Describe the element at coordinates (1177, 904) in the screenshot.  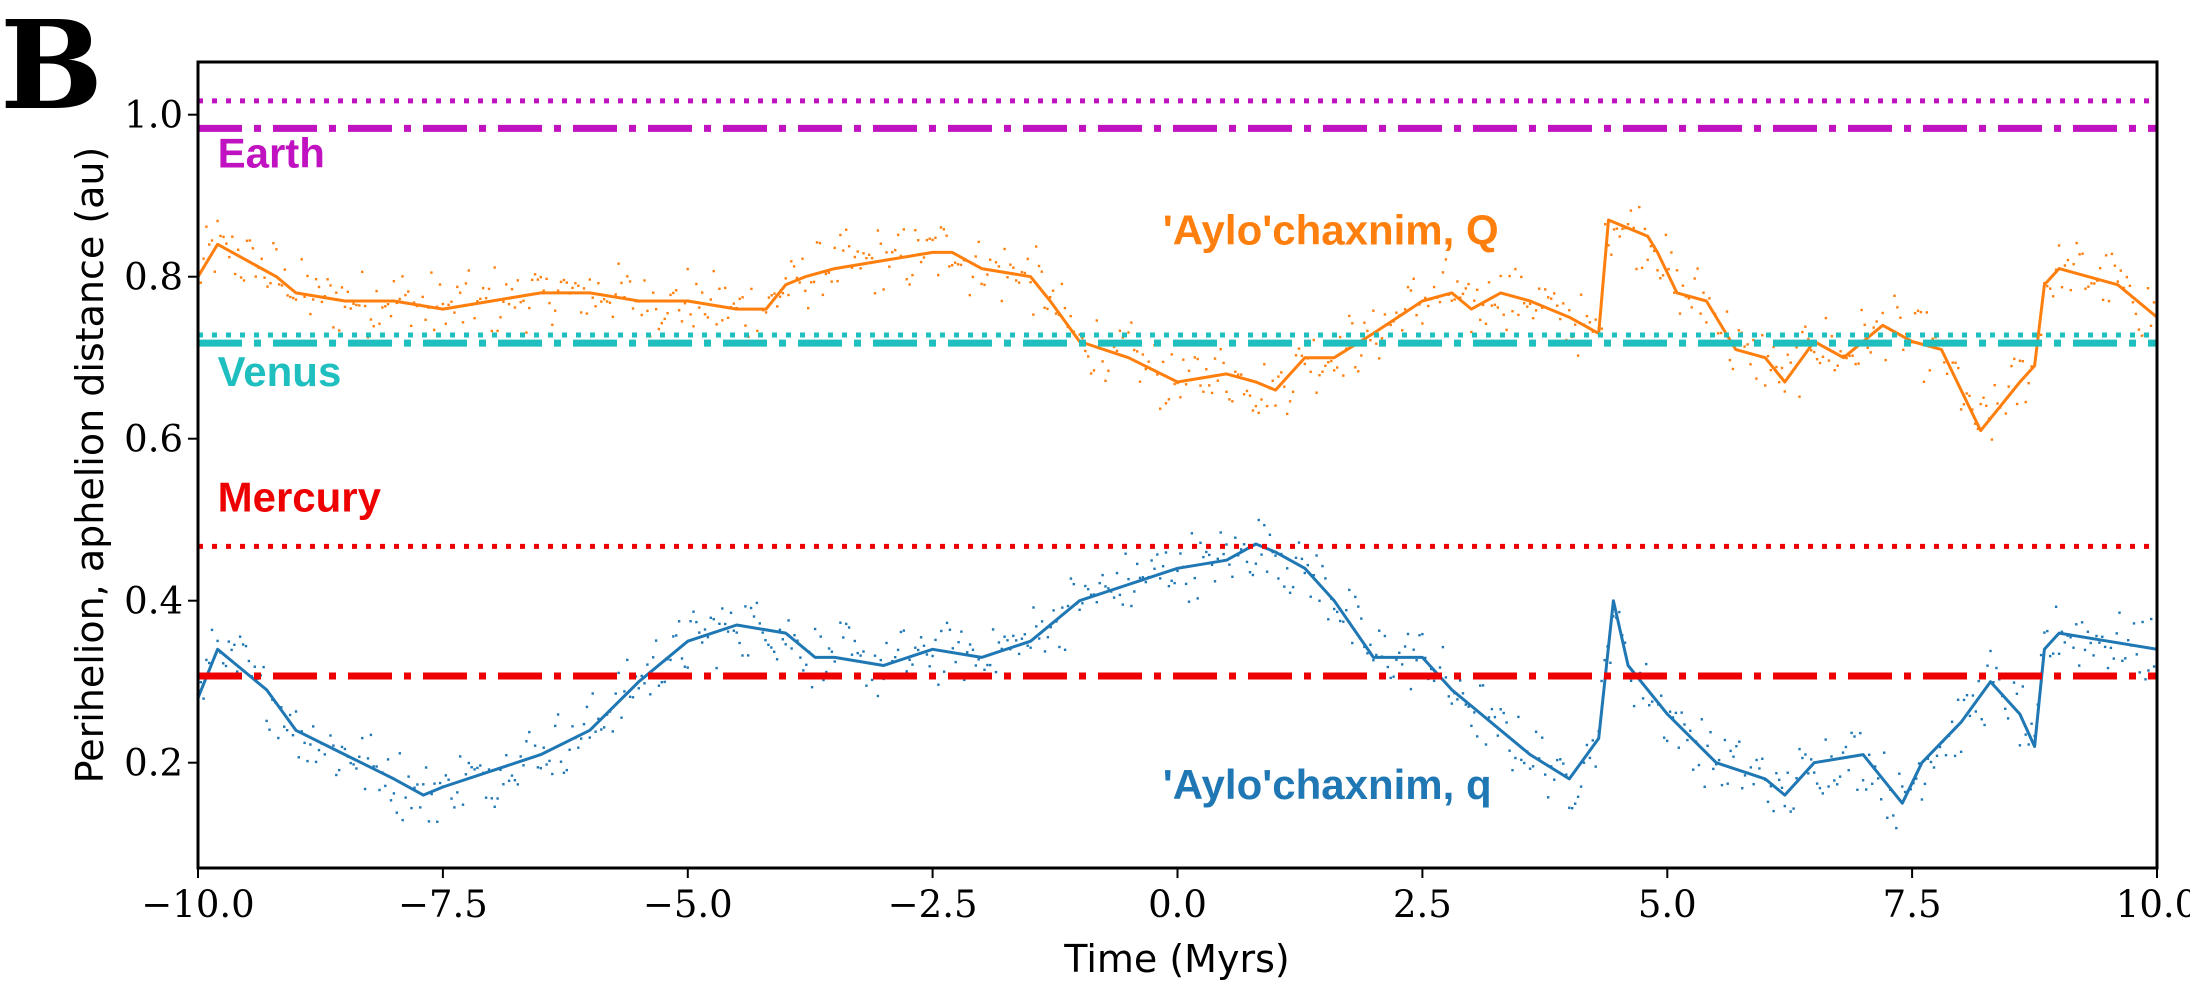
I see `x-tick-label: 0.0` at that location.